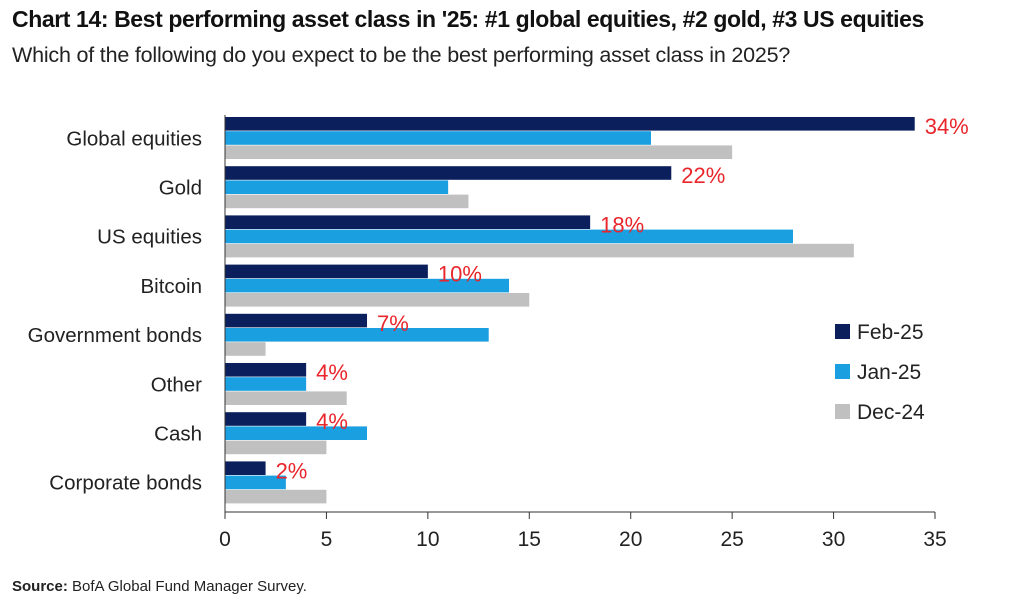 This screenshot has width=1024, height=605. Describe the element at coordinates (731, 539) in the screenshot. I see `x-tick-label: 25` at that location.